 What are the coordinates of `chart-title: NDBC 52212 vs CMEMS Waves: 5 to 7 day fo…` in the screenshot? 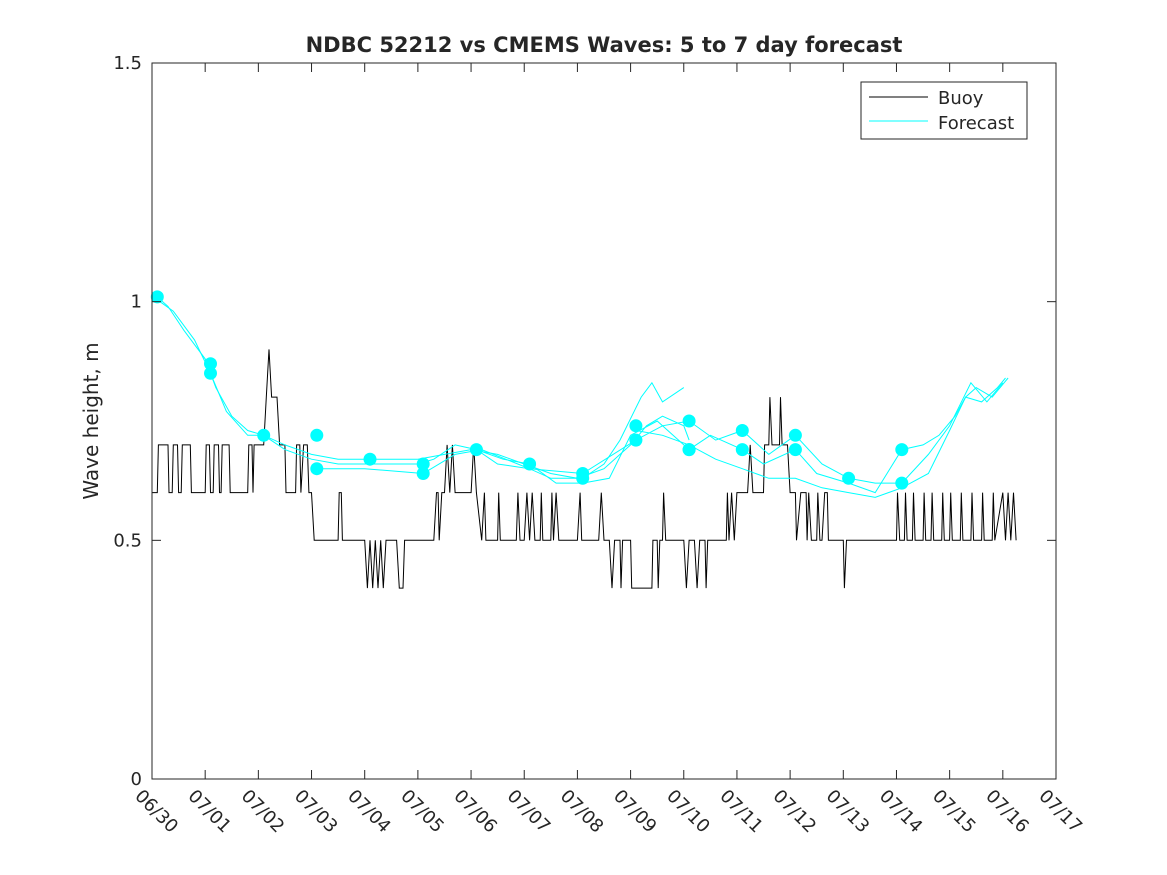 It's located at (604, 45).